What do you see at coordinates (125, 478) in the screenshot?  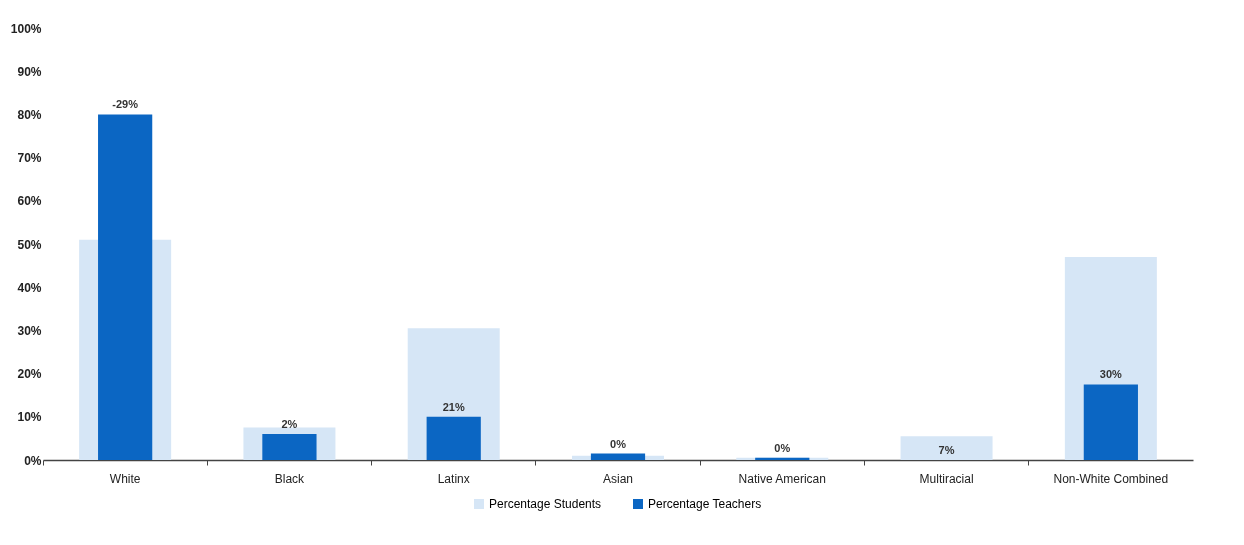 I see `x-tick-label: White` at bounding box center [125, 478].